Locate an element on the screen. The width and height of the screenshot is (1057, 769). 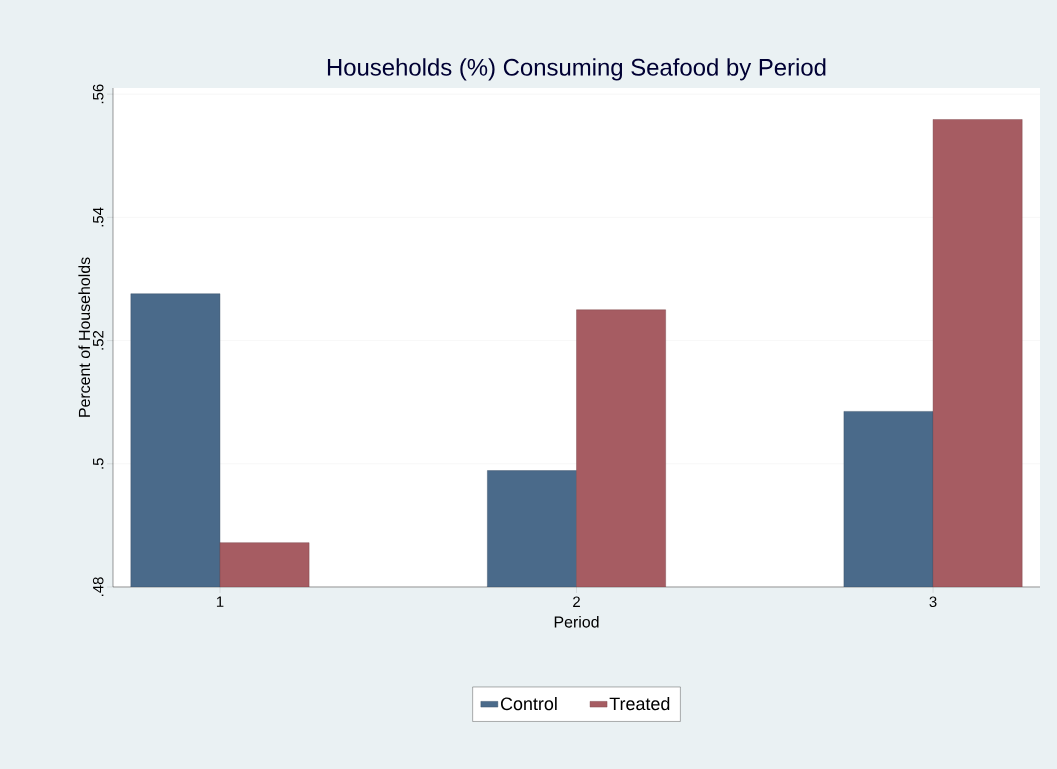
legend-label: Treated is located at coordinates (639, 703).